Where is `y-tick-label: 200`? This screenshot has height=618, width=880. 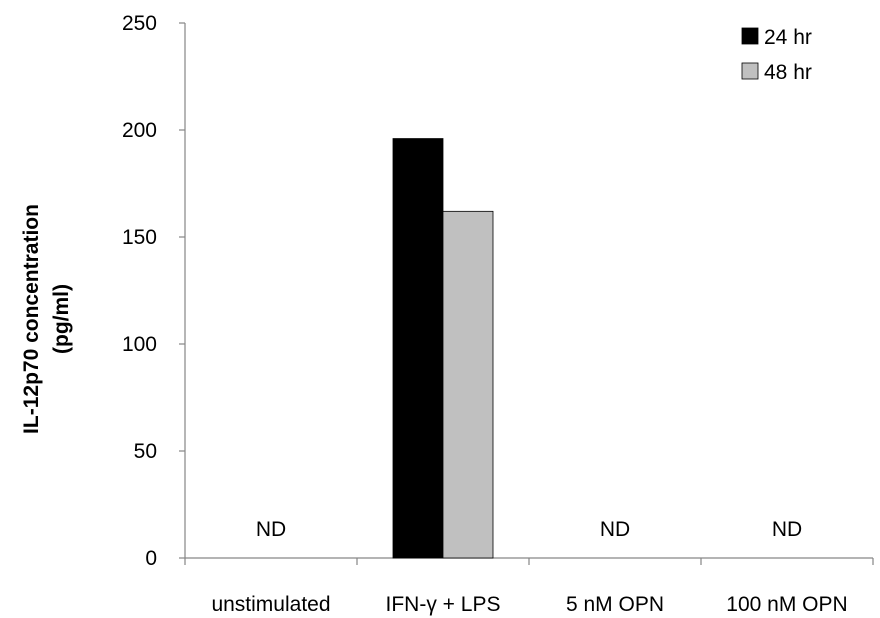
y-tick-label: 200 is located at coordinates (139, 130).